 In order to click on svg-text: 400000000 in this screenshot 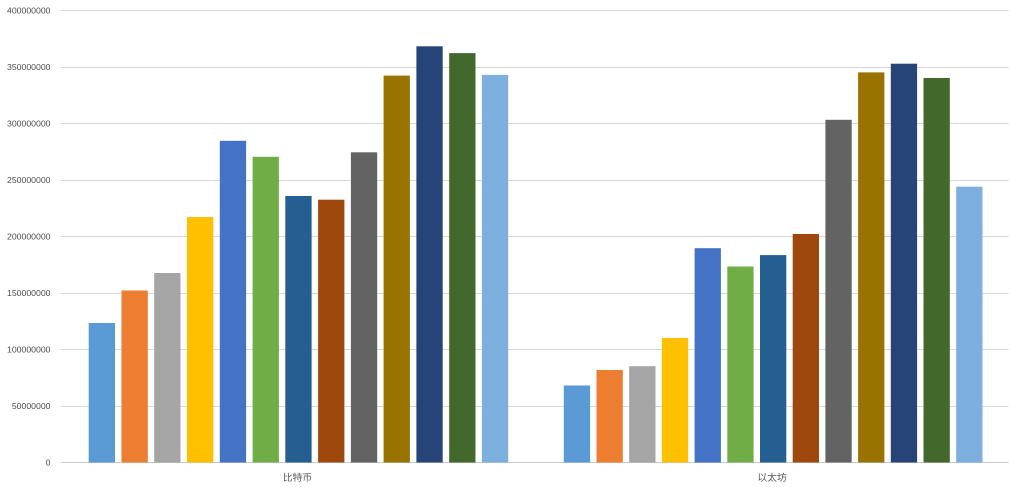, I will do `click(29, 11)`.